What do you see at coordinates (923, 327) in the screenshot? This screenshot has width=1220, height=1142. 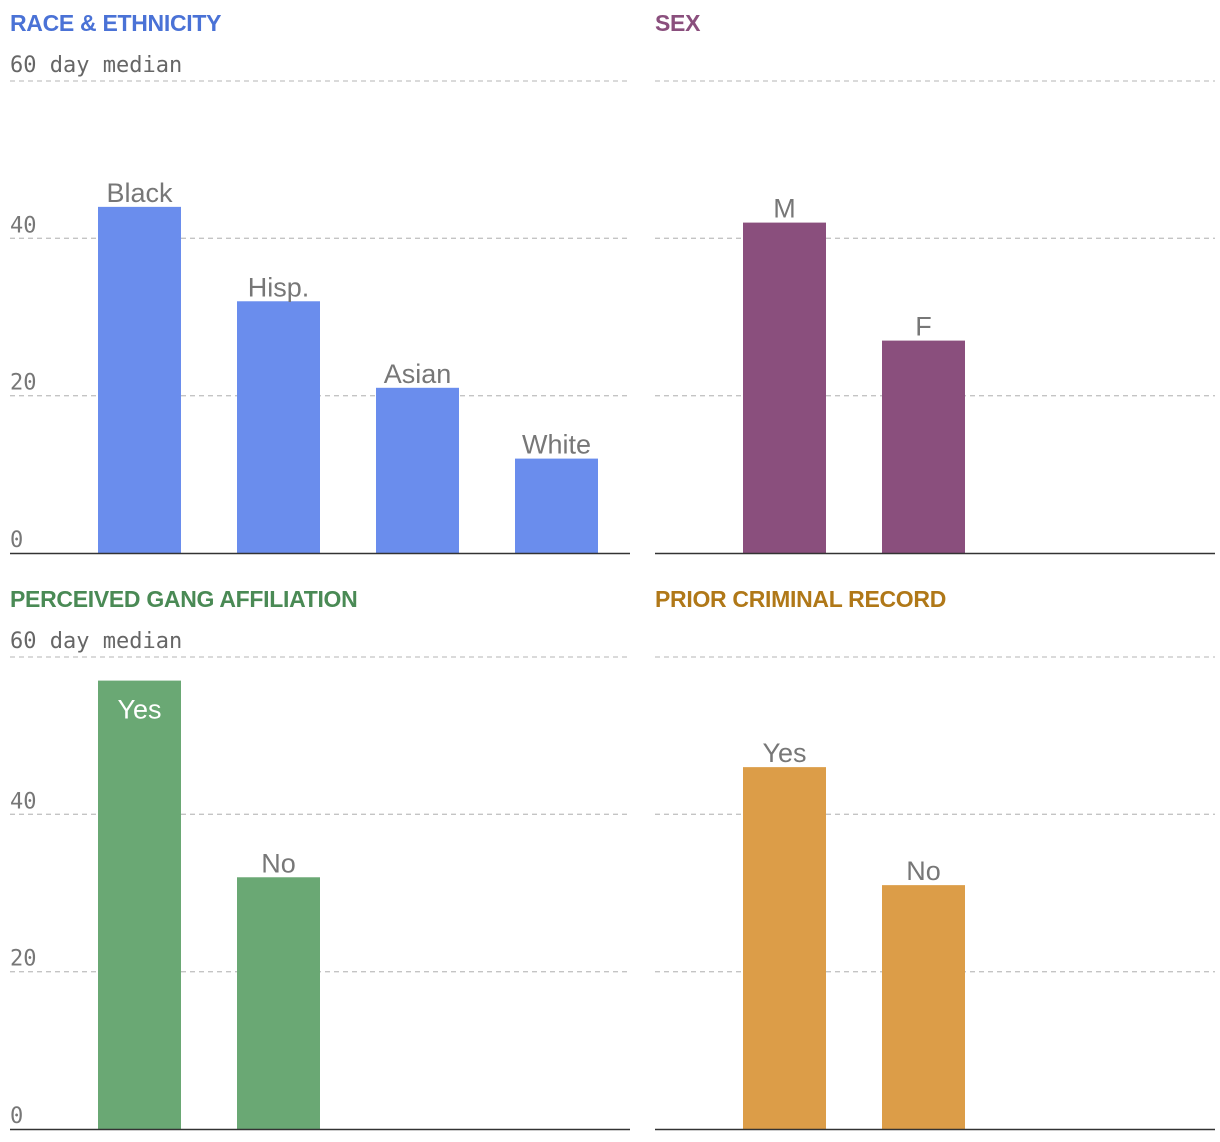 I see `bar-label: F` at bounding box center [923, 327].